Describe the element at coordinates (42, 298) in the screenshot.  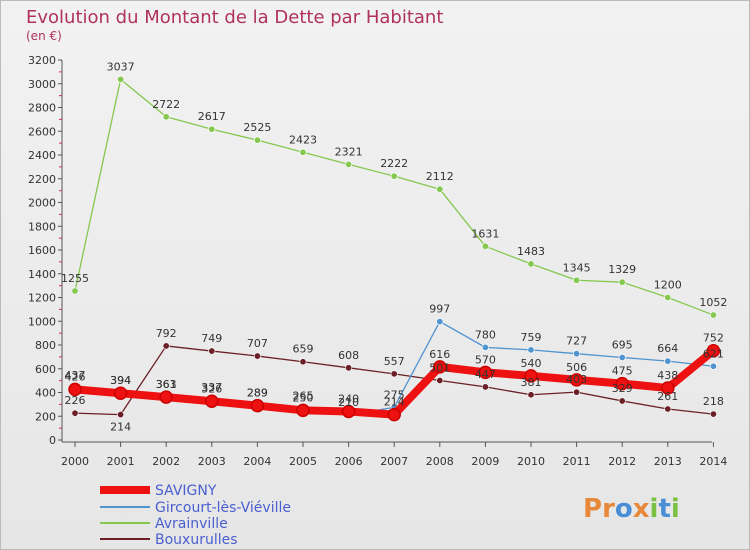
I see `y-tick-label: 1200` at that location.